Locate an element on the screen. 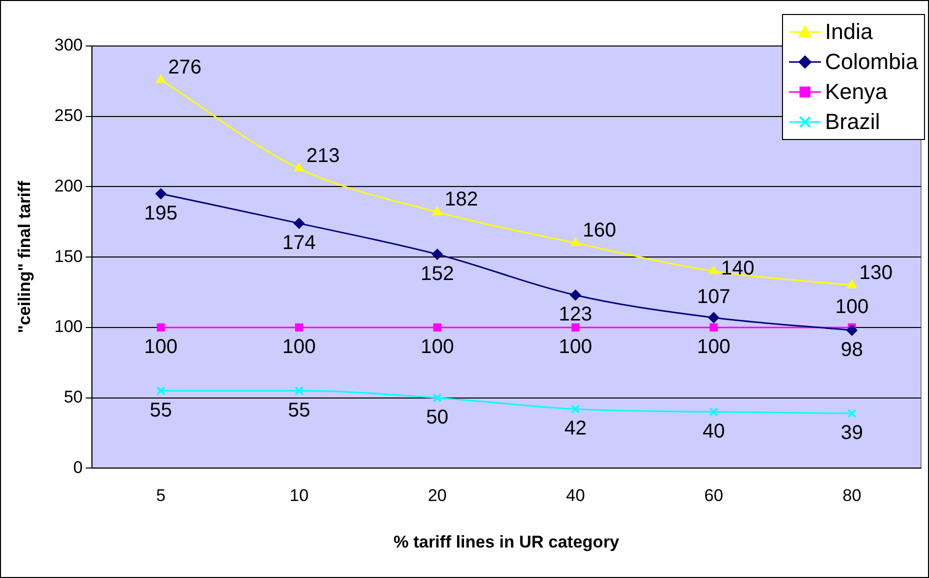 This screenshot has width=929, height=578. y-tick-label: 100 is located at coordinates (68, 326).